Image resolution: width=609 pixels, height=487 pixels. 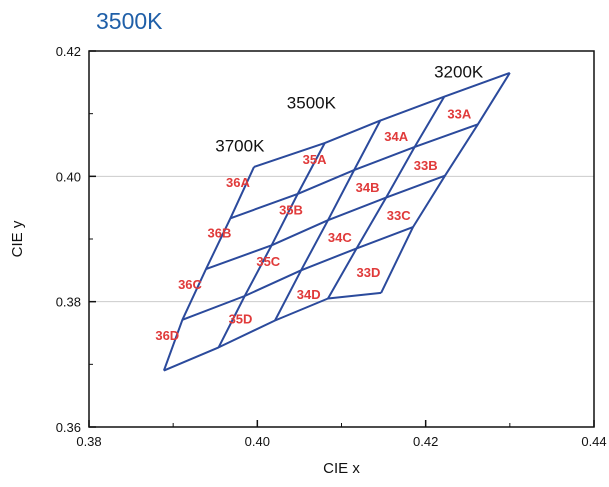 I want to click on bin-label: 36D, so click(x=167, y=335).